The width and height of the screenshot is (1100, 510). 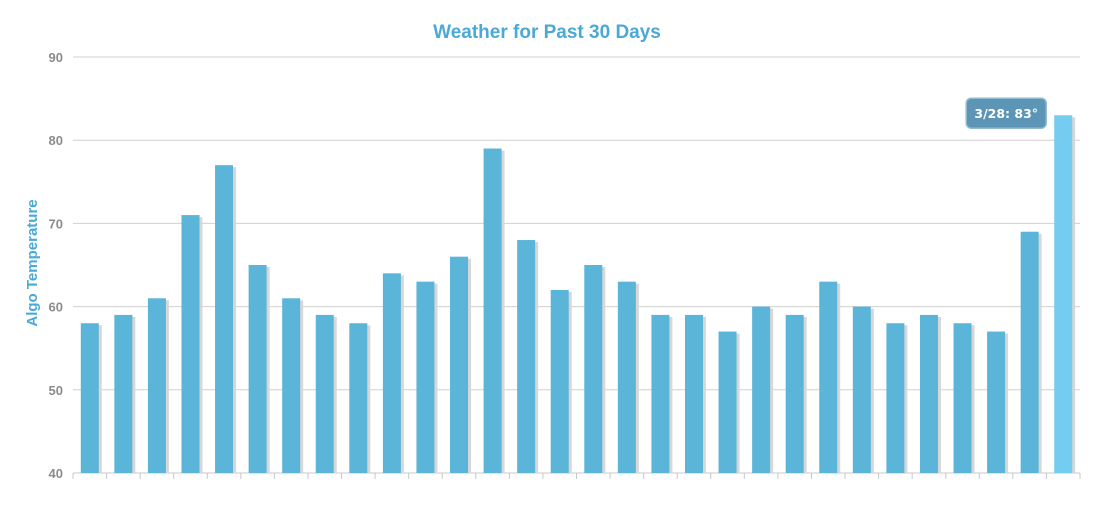 What do you see at coordinates (56, 140) in the screenshot?
I see `y-tick-label: 80` at bounding box center [56, 140].